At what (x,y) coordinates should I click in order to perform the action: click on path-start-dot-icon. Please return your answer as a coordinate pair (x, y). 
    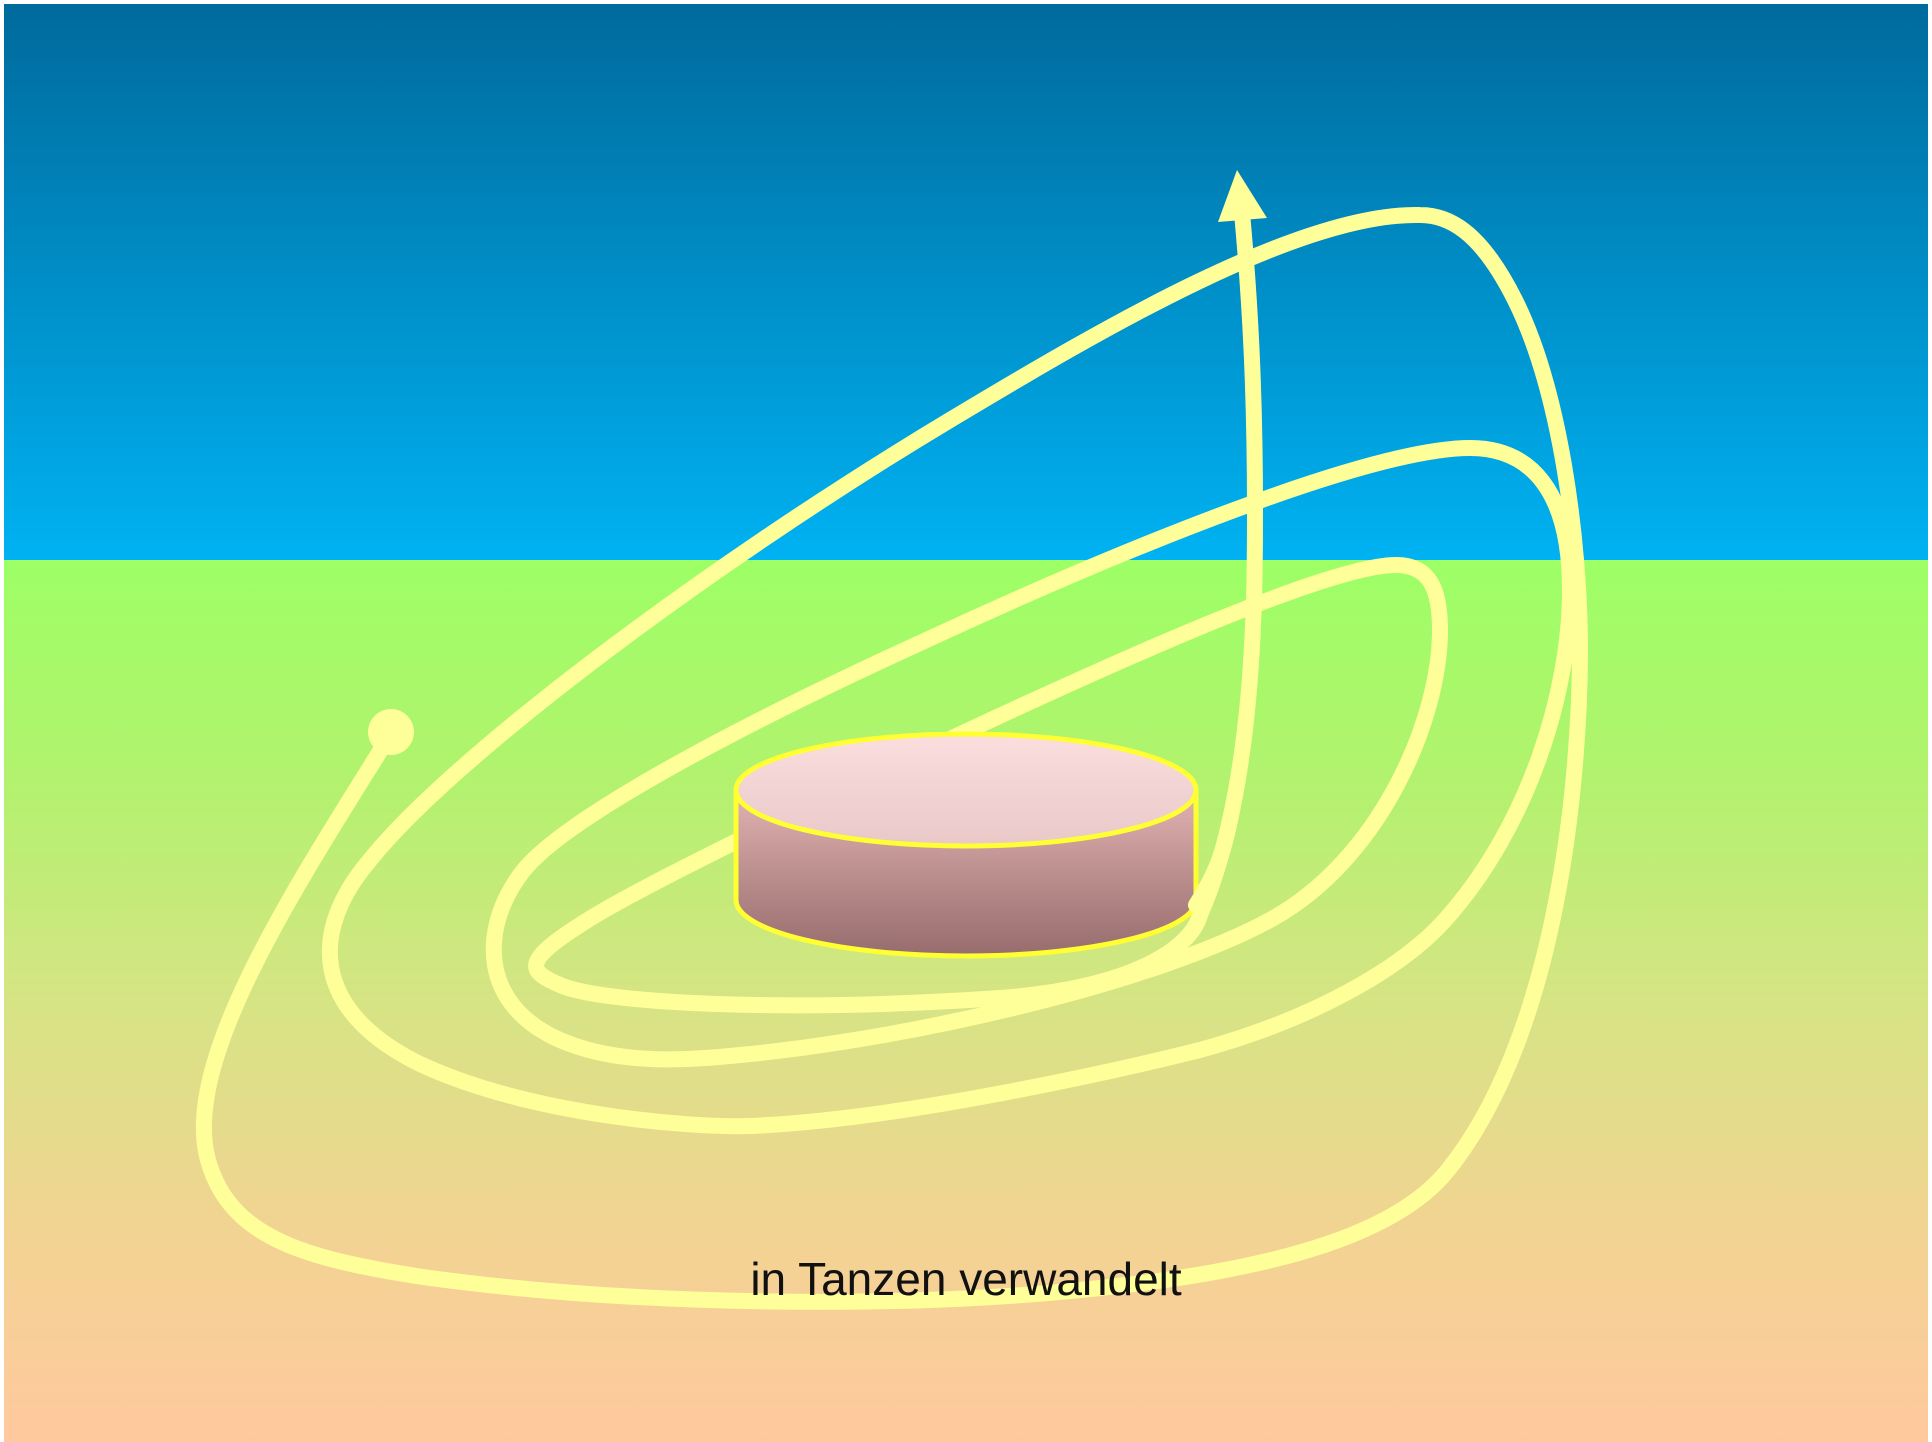
    Looking at the image, I should click on (391, 732).